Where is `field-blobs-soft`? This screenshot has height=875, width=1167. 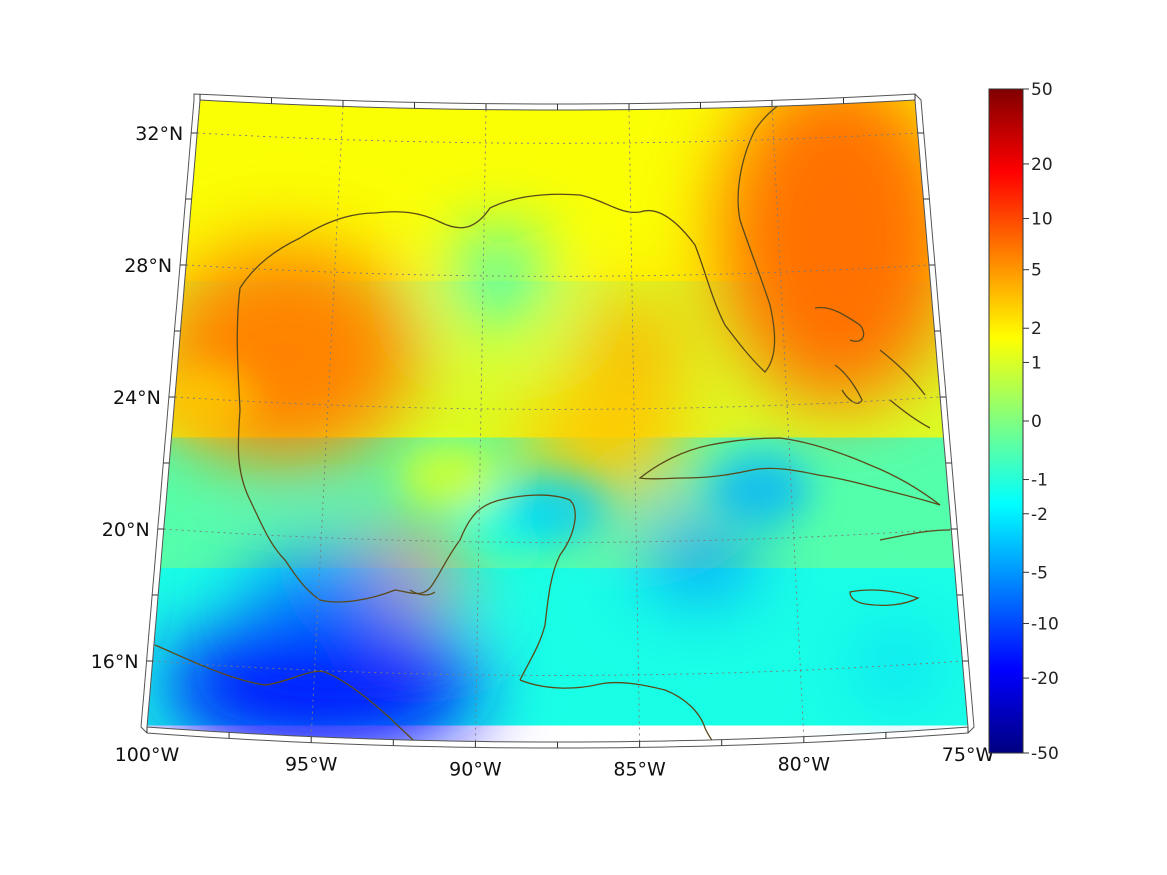 field-blobs-soft is located at coordinates (483, 462).